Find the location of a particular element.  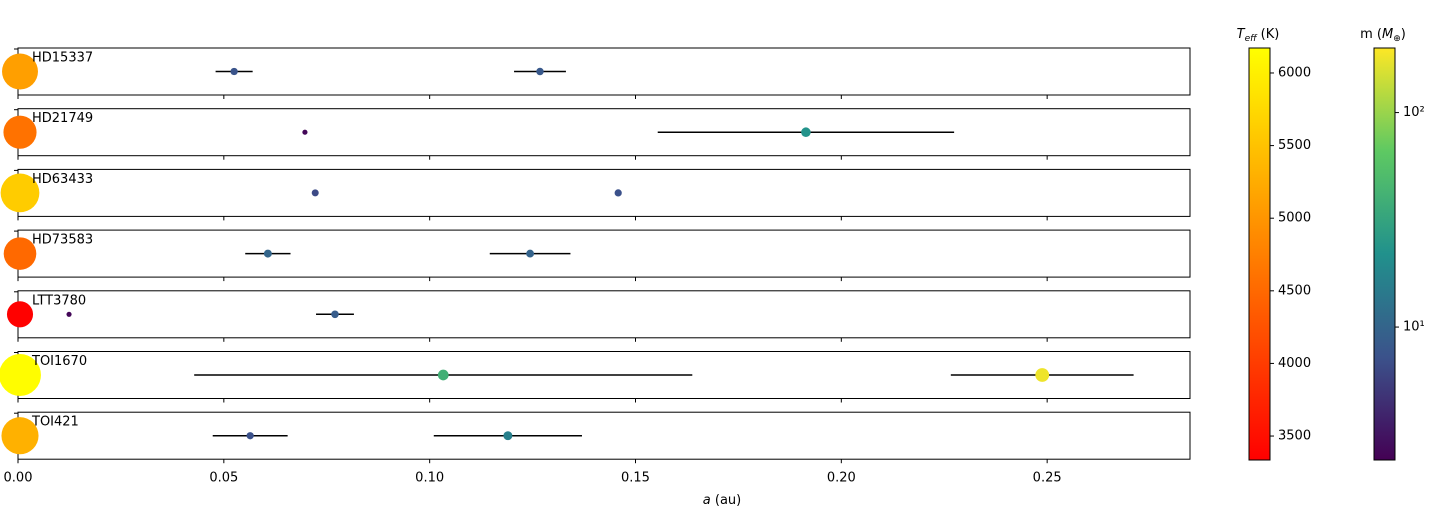

system-name: HD15337 is located at coordinates (62, 58).